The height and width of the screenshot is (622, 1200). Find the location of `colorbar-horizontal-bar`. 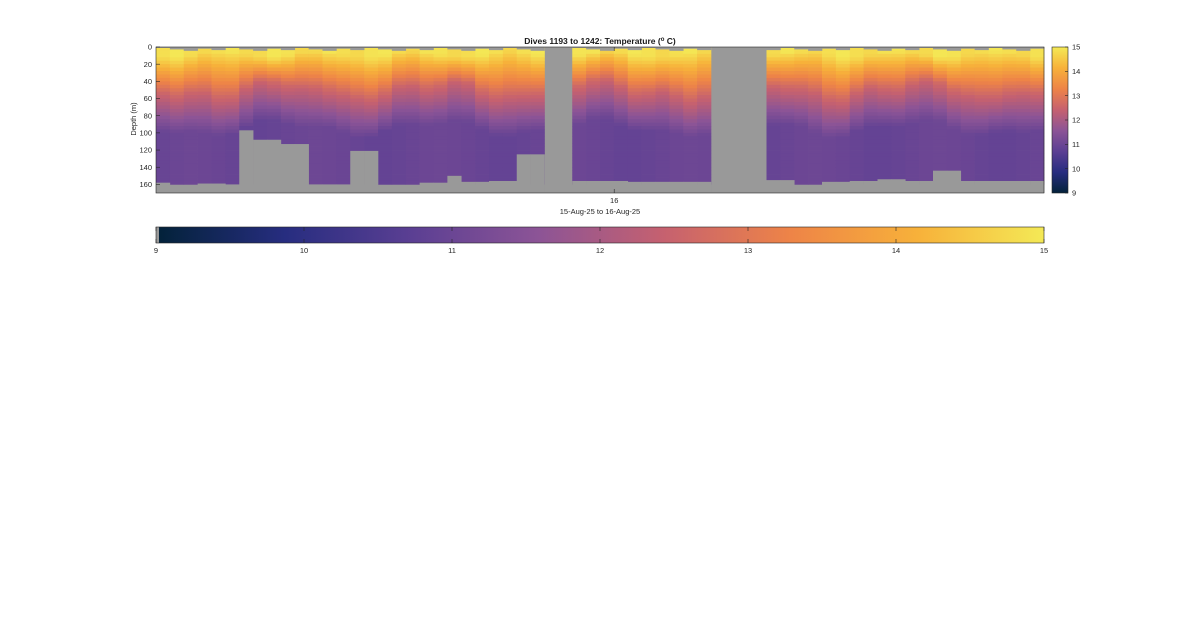

colorbar-horizontal-bar is located at coordinates (601, 235).